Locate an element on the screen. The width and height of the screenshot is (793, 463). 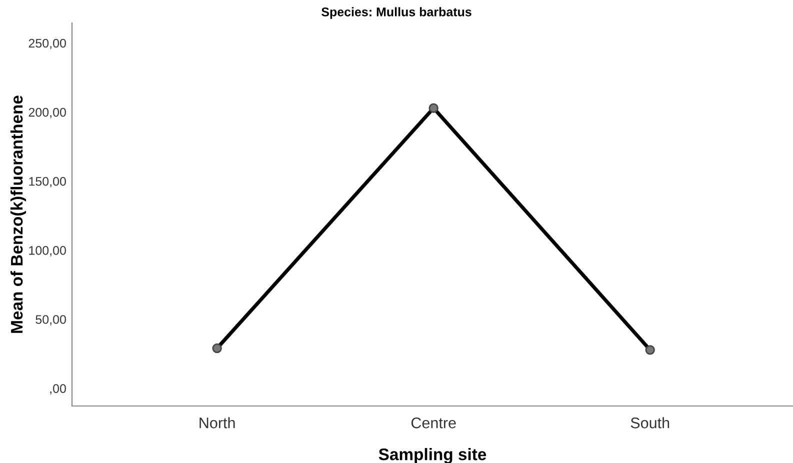
x-tick-label: South is located at coordinates (650, 422).